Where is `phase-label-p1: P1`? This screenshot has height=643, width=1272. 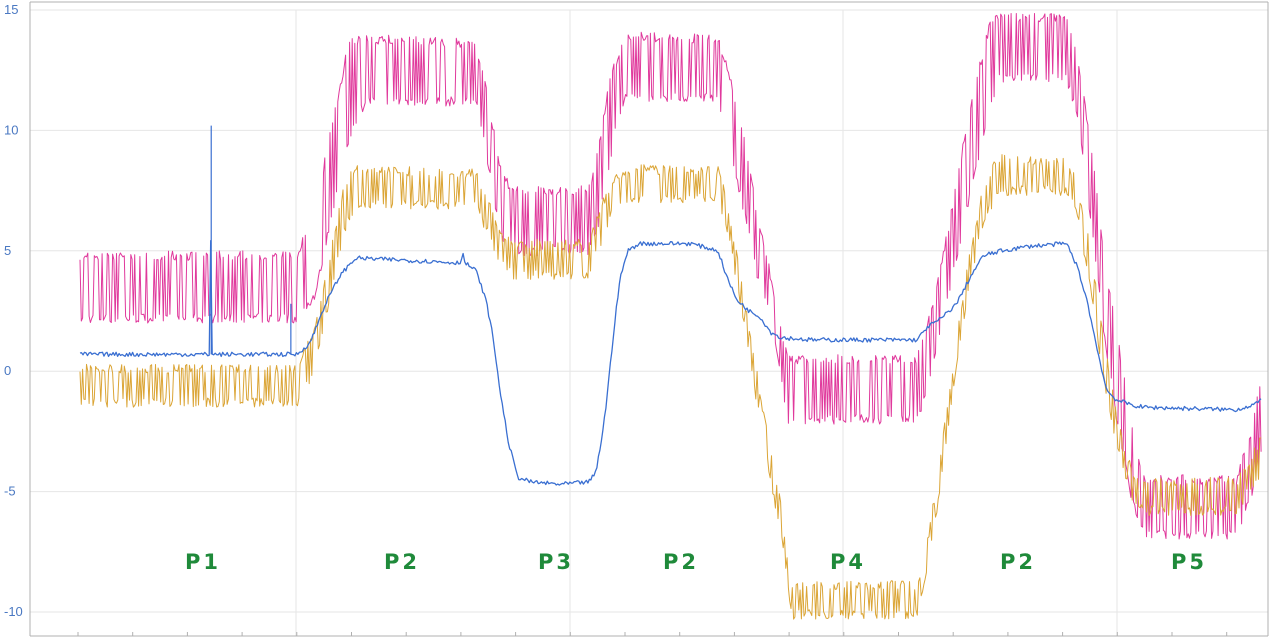
phase-label-p1: P1 is located at coordinates (203, 562).